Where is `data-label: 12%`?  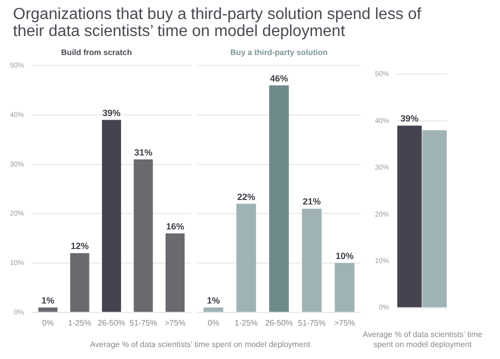
data-label: 12% is located at coordinates (79, 246).